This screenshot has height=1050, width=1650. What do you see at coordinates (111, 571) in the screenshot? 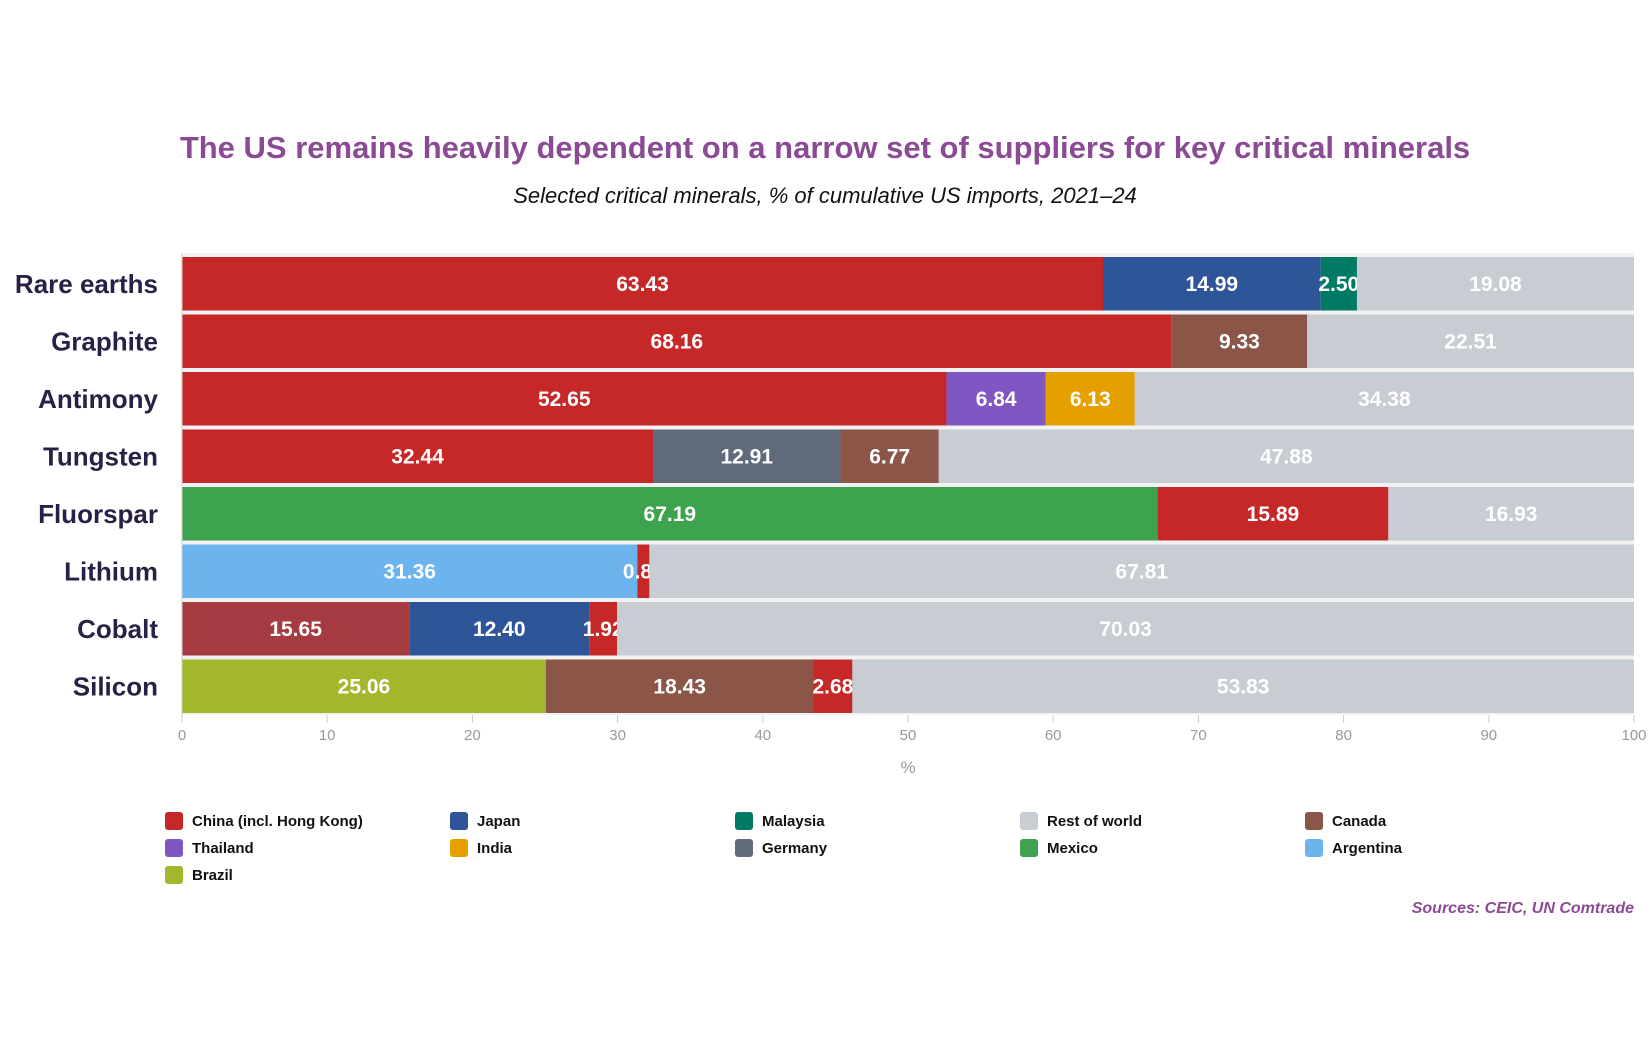
I see `category-label: Lithium` at bounding box center [111, 571].